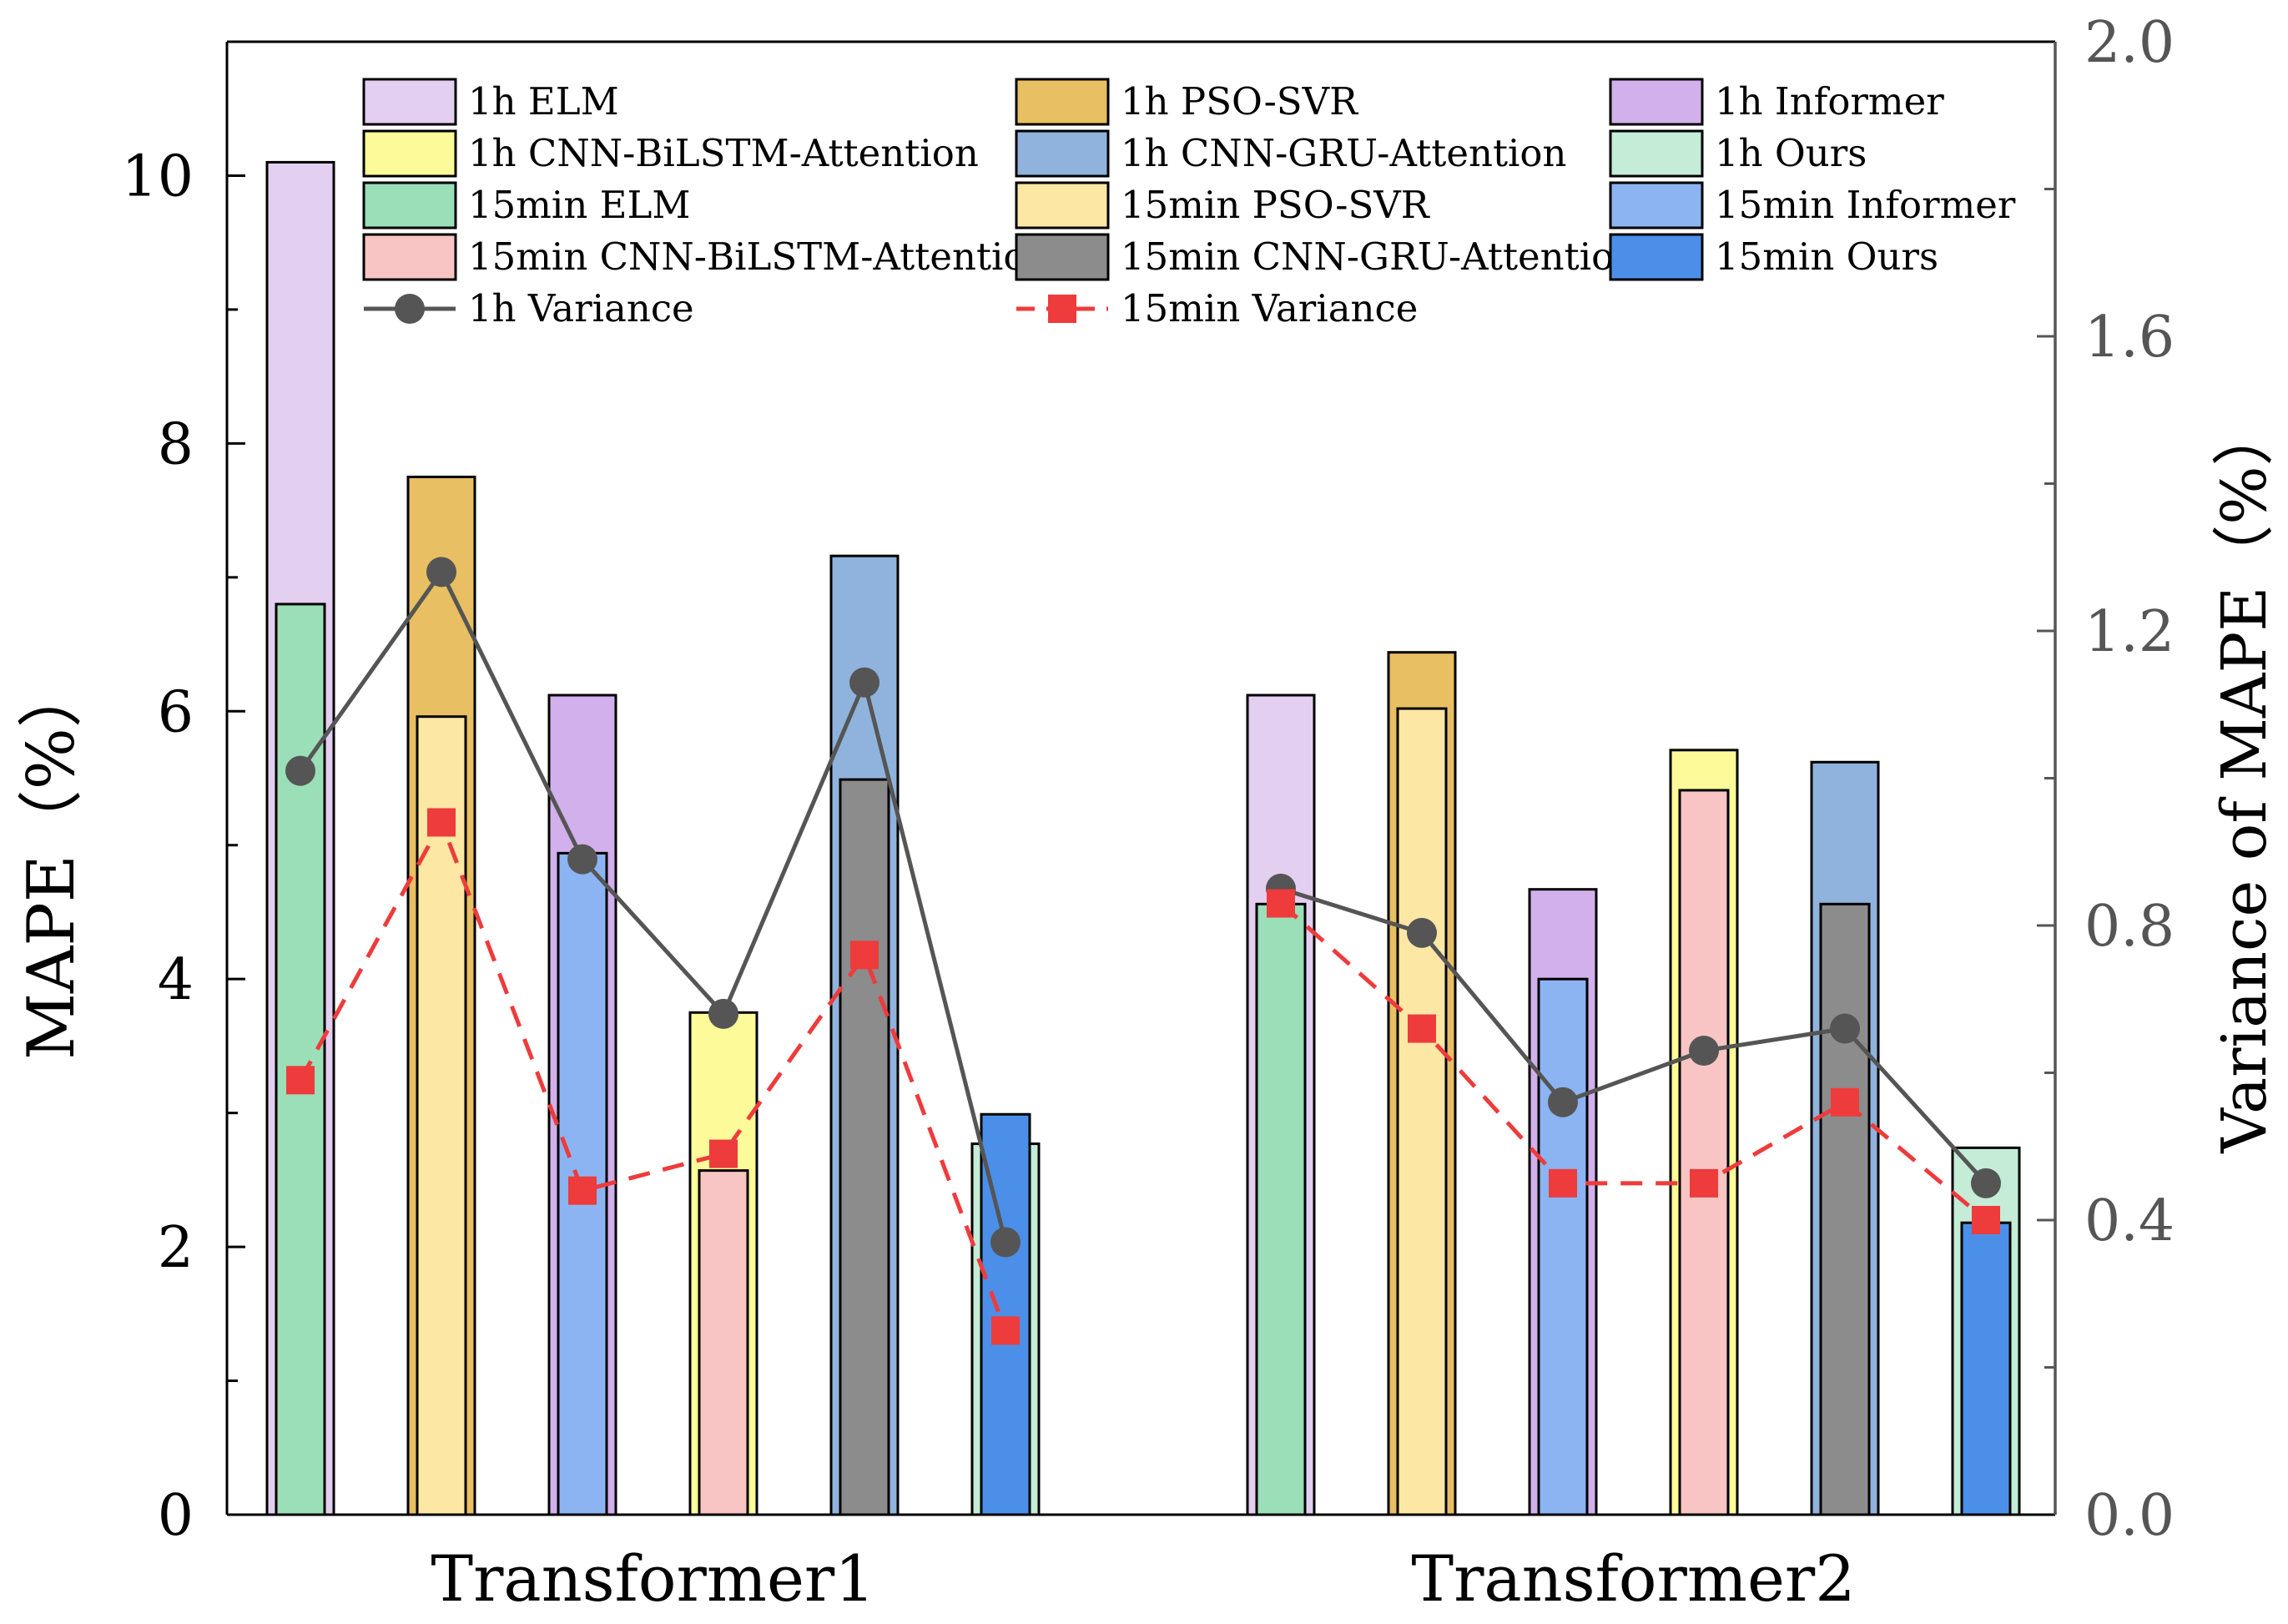 Image resolution: width=2288 pixels, height=1624 pixels. What do you see at coordinates (51, 861) in the screenshot?
I see `y-axis-title: MAPE（%）` at bounding box center [51, 861].